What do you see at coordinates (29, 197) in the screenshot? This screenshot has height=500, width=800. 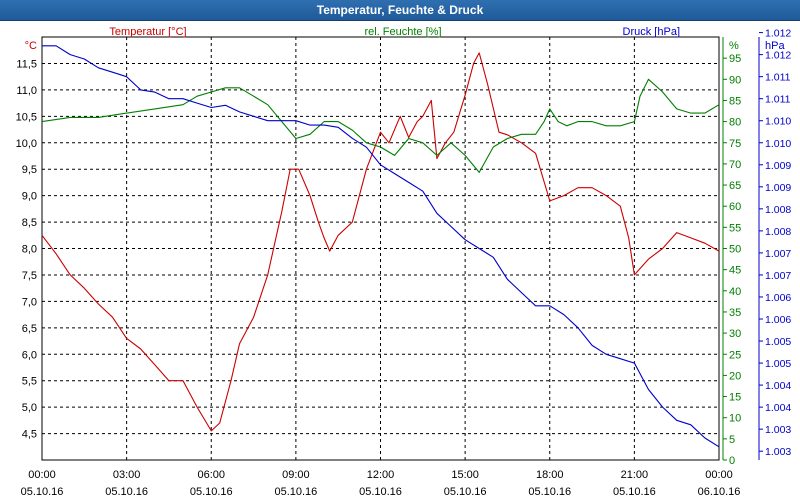 I see `left-tick-label: 9,0` at bounding box center [29, 197].